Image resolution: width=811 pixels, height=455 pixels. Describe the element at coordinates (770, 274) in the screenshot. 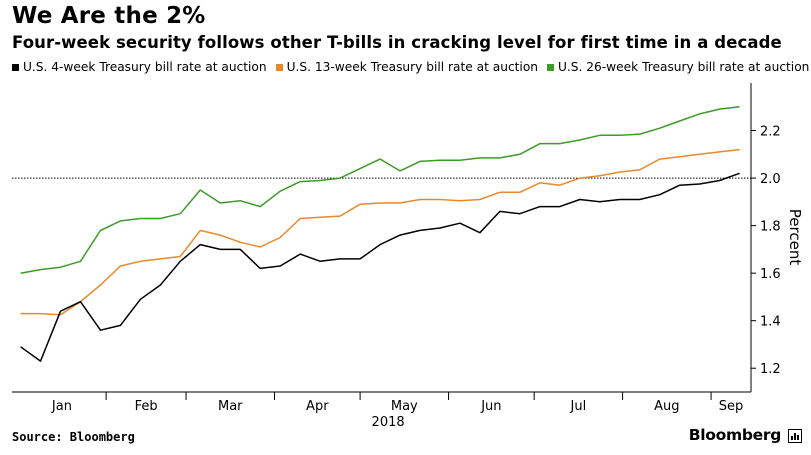

I see `y-tick-label: 1.6` at that location.